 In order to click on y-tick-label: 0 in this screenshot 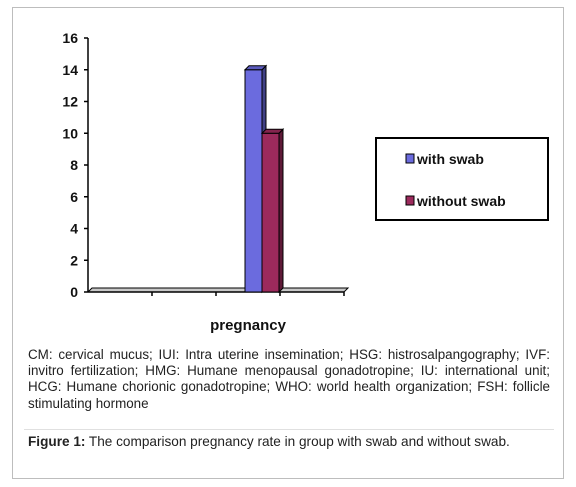, I will do `click(74, 292)`.